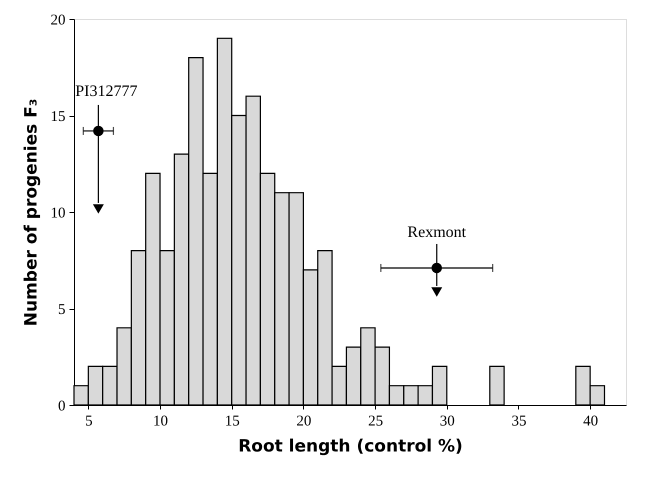  Describe the element at coordinates (376, 422) in the screenshot. I see `x-tick-label: 25` at that location.